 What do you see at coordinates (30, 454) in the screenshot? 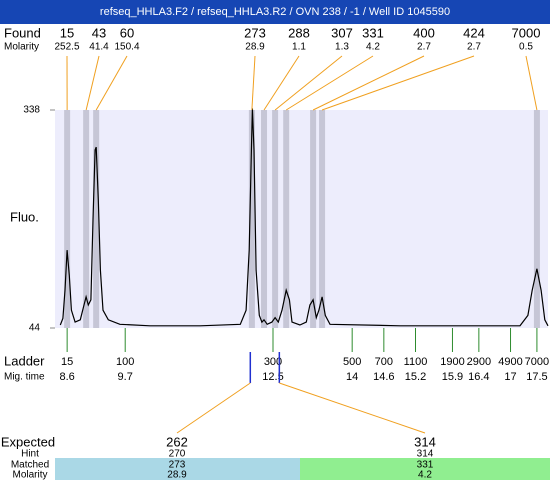
I see `expected-row-label: Hint` at bounding box center [30, 454].